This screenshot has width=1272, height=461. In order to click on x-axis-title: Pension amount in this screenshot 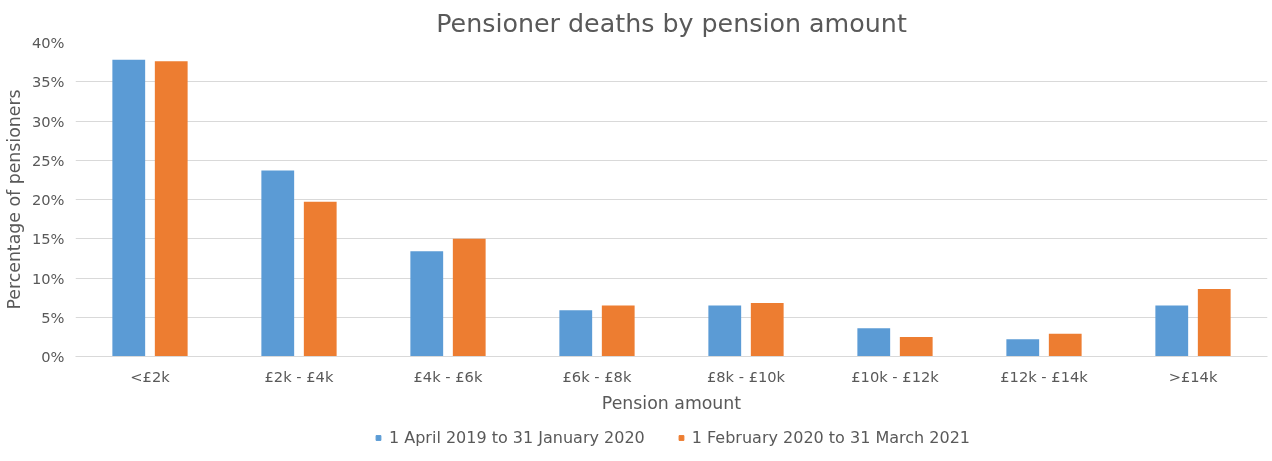, I will do `click(671, 402)`.